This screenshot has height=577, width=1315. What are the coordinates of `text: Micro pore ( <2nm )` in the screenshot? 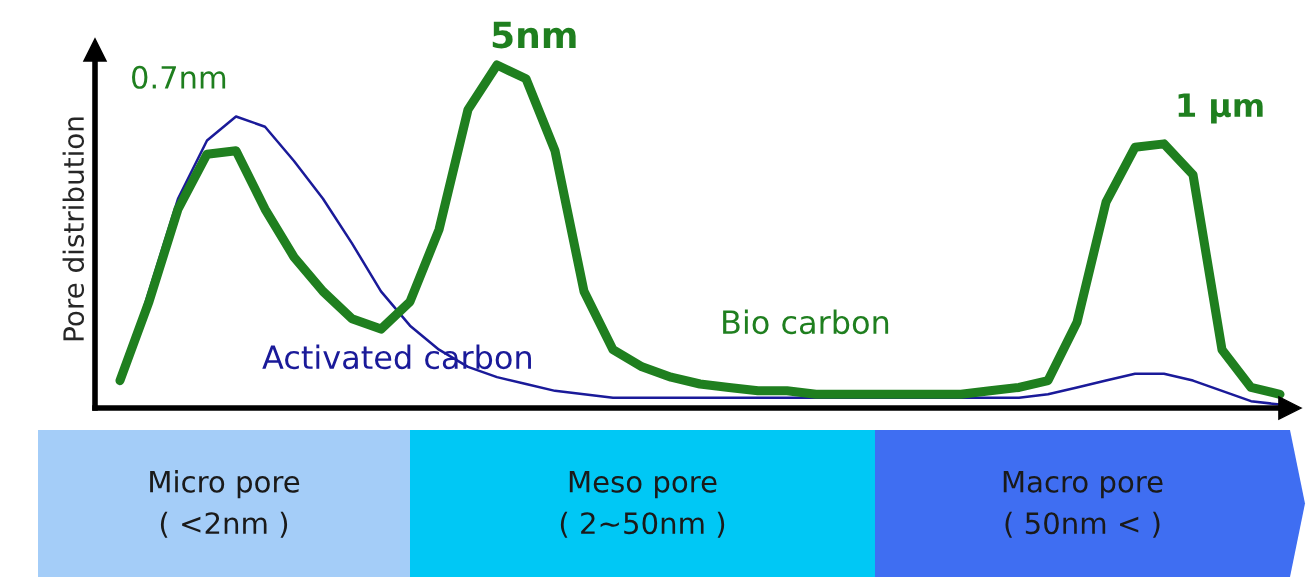 It's located at (225, 504).